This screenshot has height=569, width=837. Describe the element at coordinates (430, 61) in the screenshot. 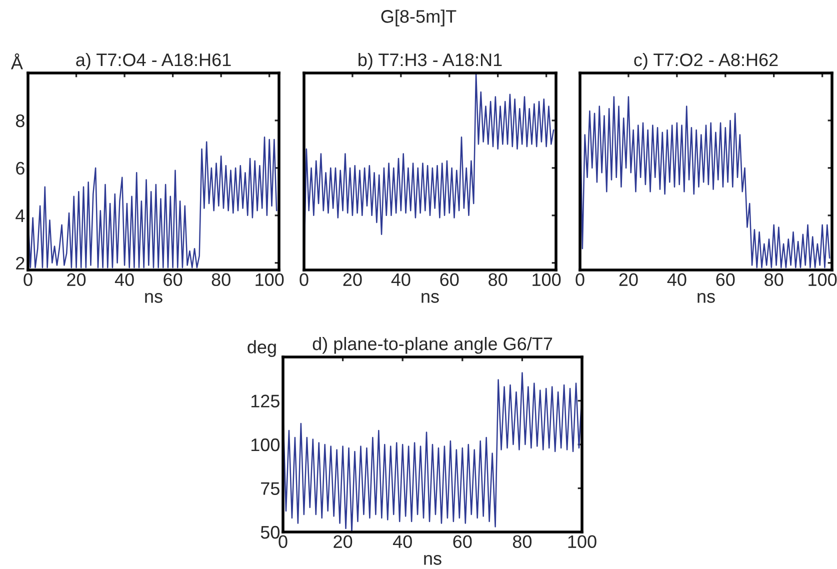

I see `chart-title: b) T7:H3 - A18:N1` at that location.